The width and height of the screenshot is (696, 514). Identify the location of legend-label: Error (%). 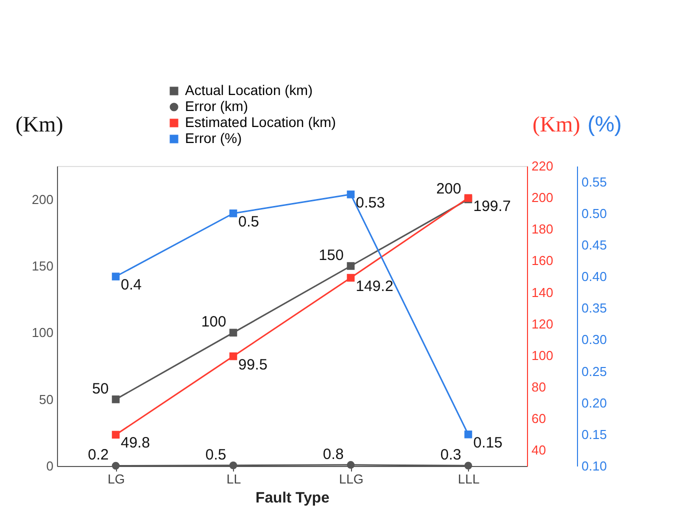
(213, 138).